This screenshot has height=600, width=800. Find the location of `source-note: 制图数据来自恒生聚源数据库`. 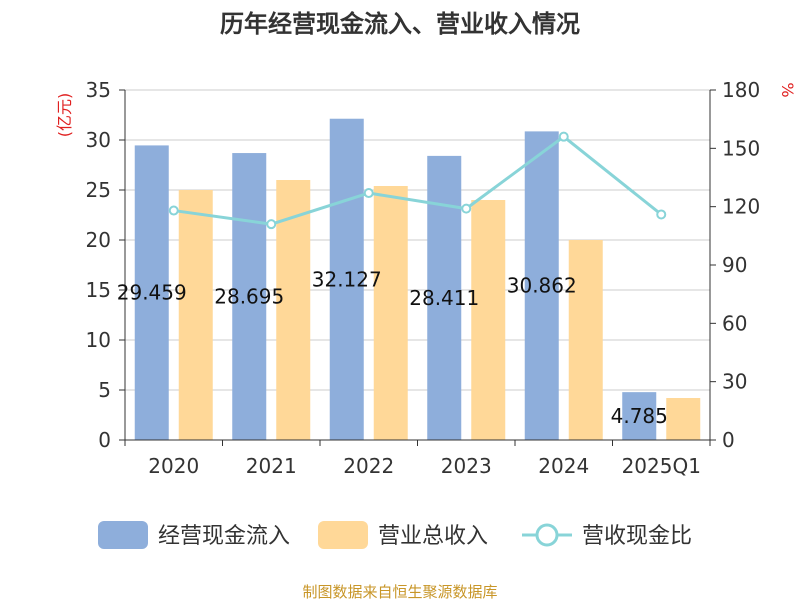

source-note: 制图数据来自恒生聚源数据库 is located at coordinates (399, 591).